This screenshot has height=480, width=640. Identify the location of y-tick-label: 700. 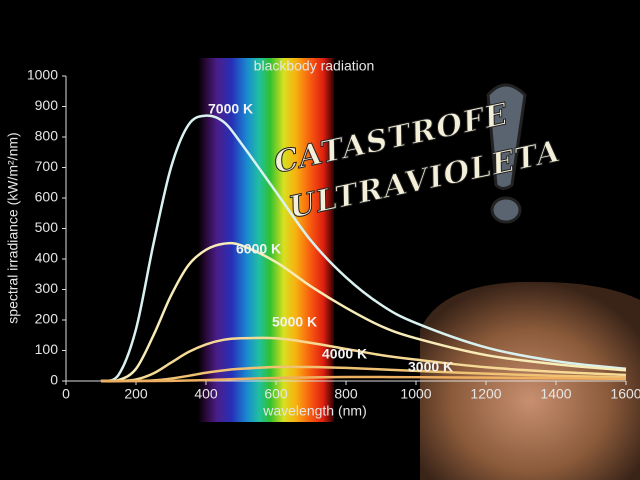
(47, 166).